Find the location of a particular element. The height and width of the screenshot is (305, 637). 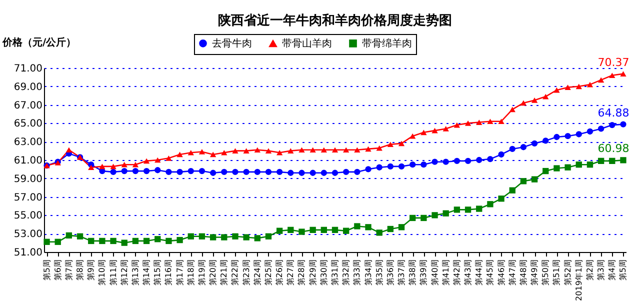

x-tick-label: 第21周 is located at coordinates (224, 273).